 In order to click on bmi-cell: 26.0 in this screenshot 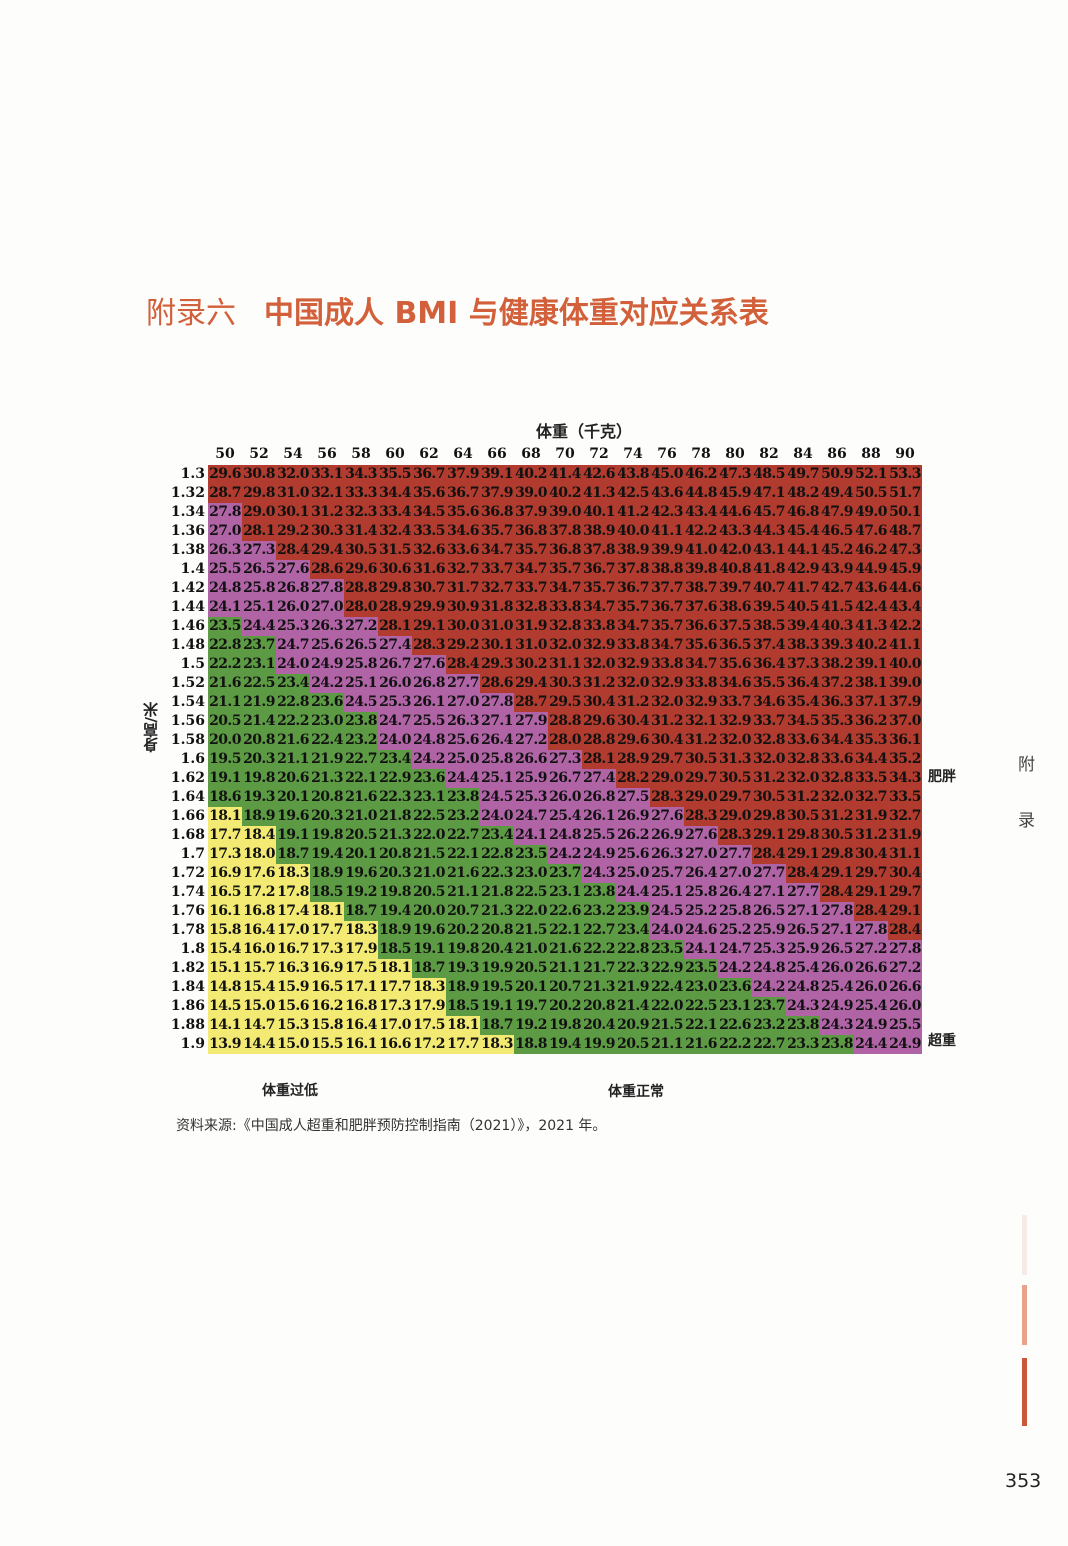, I will do `click(395, 683)`.